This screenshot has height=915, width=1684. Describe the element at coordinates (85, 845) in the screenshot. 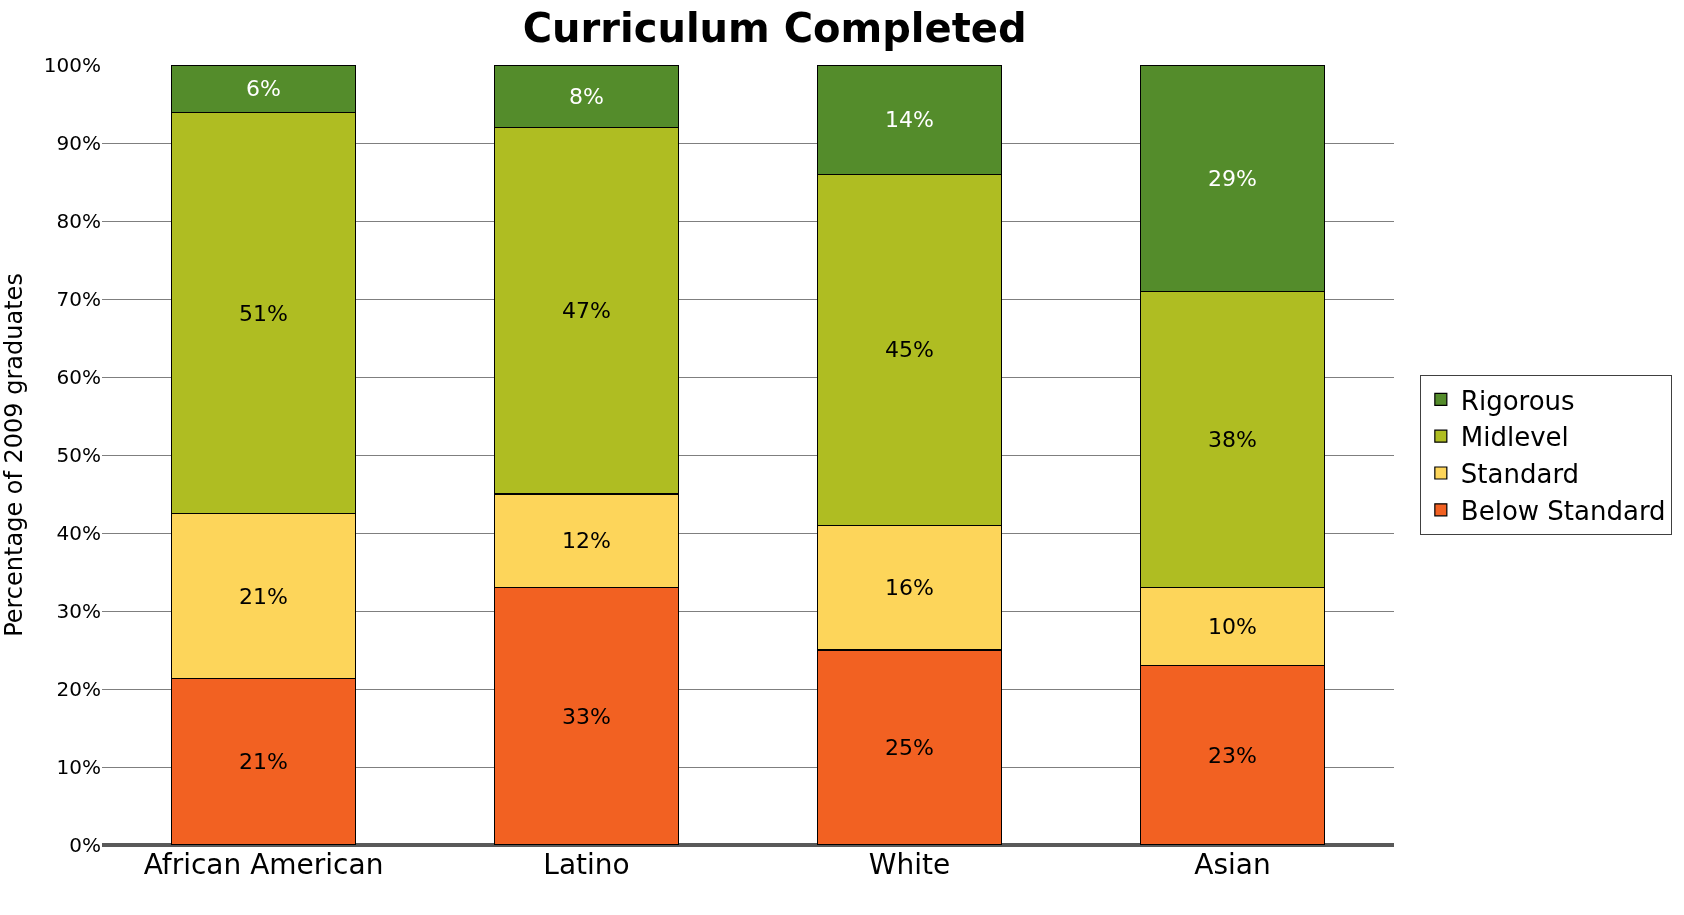

I see `y-tick-label: 0%` at that location.